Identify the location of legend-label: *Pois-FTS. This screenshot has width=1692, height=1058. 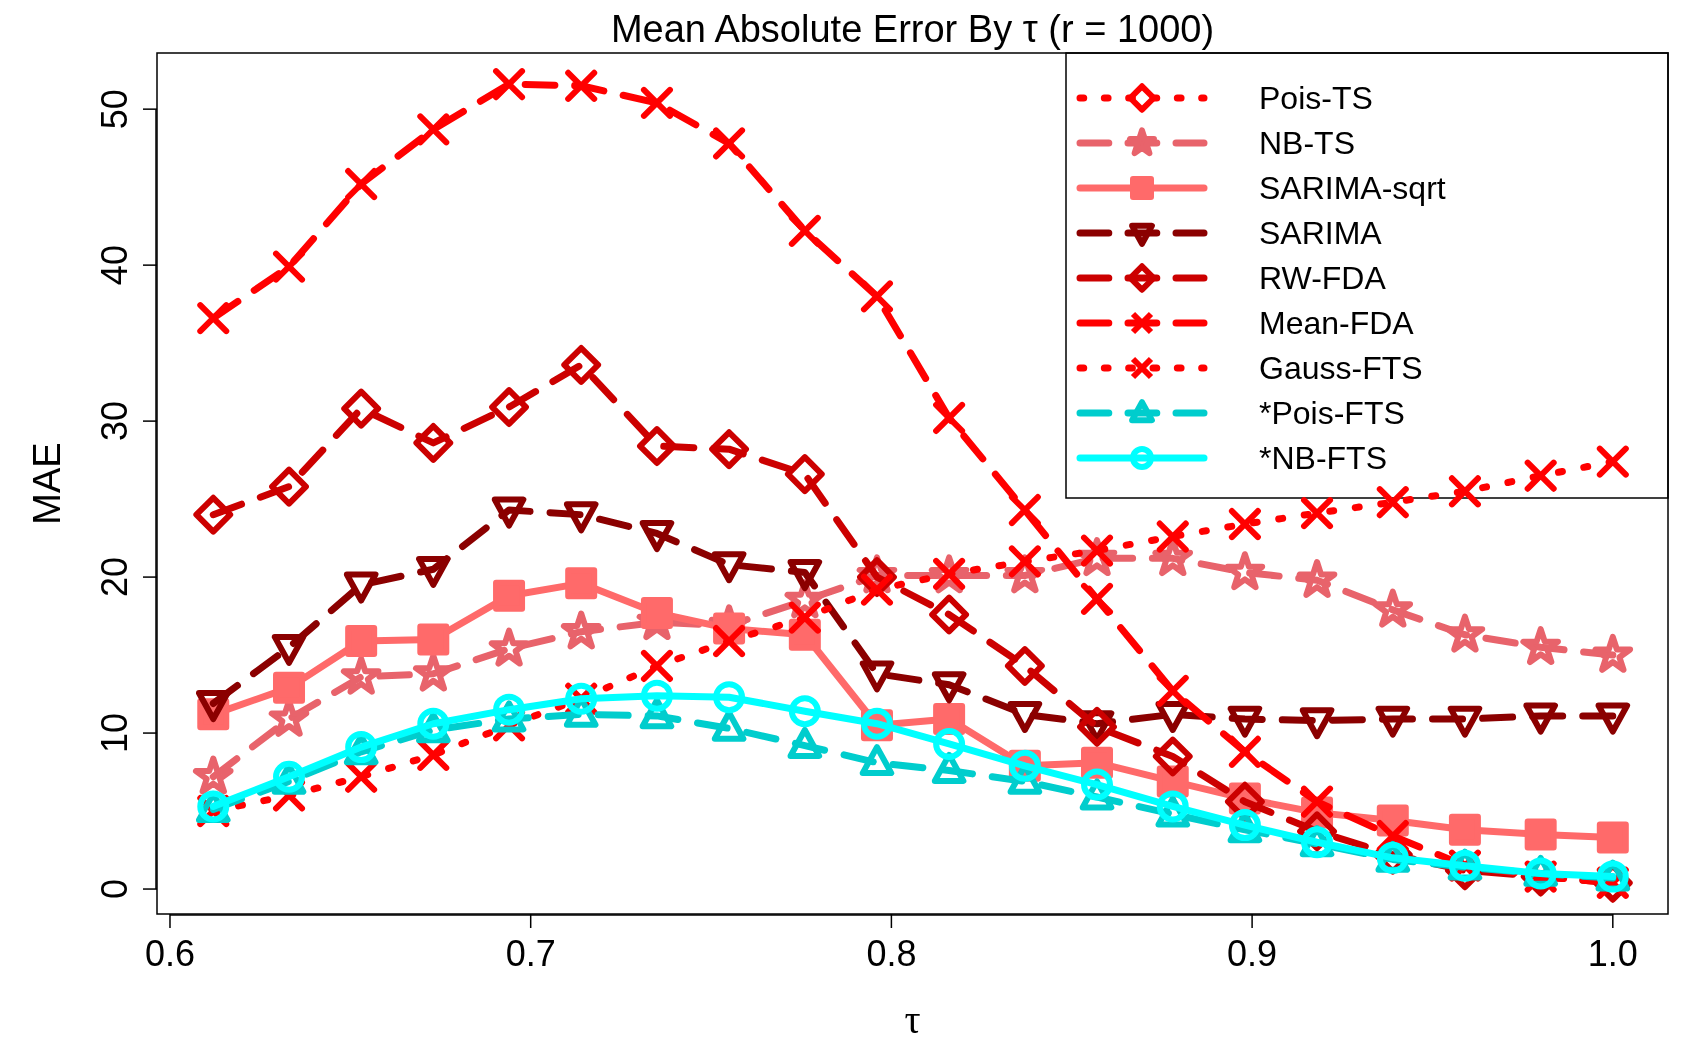
(1332, 413).